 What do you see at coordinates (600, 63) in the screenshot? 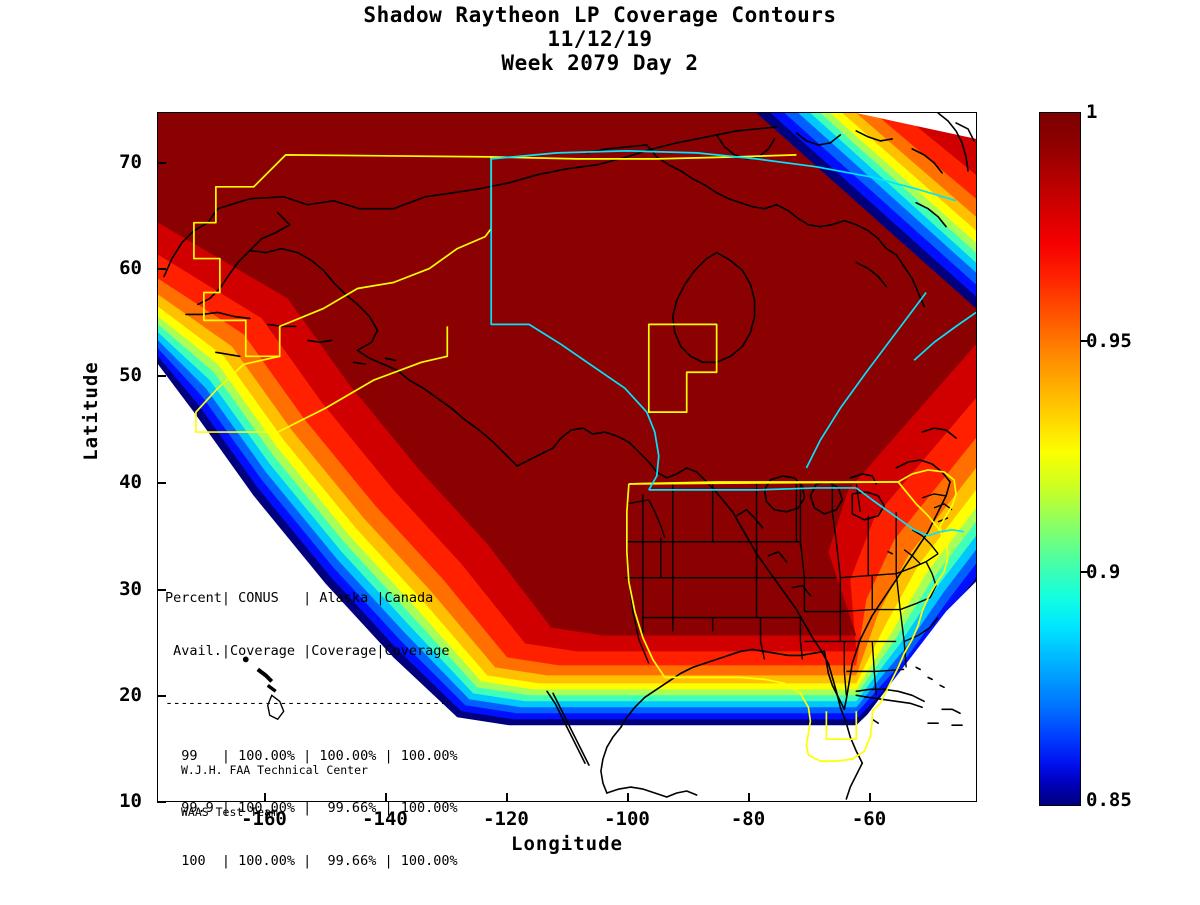
I see `title-week-day: Week 2079 Day 2` at bounding box center [600, 63].